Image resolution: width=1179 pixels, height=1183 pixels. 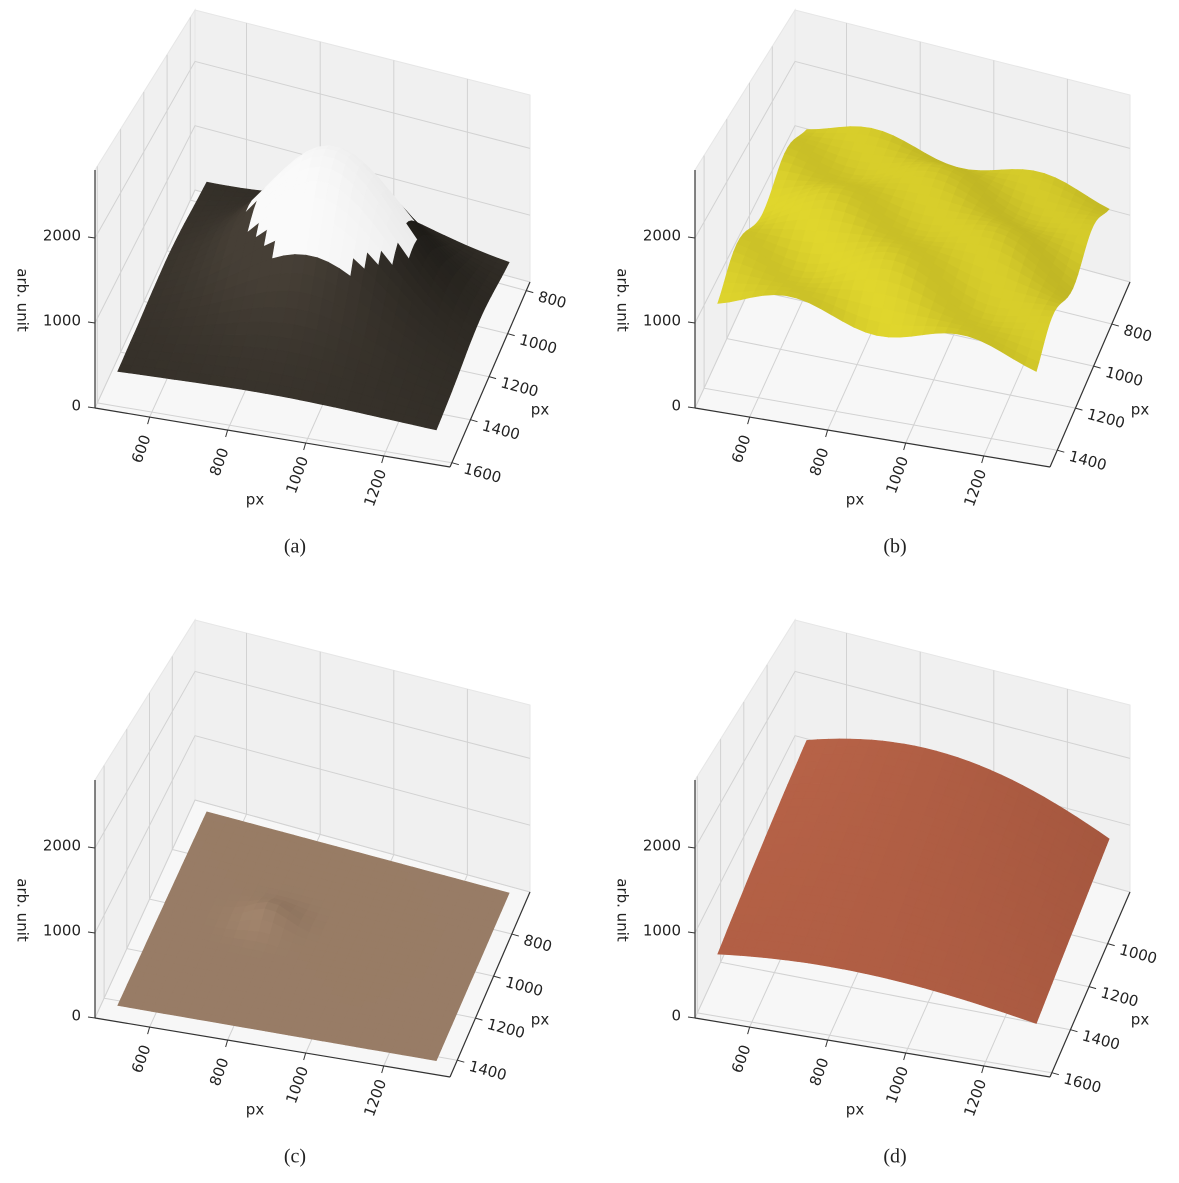 What do you see at coordinates (897, 475) in the screenshot?
I see `x-tick-label: 1000` at bounding box center [897, 475].